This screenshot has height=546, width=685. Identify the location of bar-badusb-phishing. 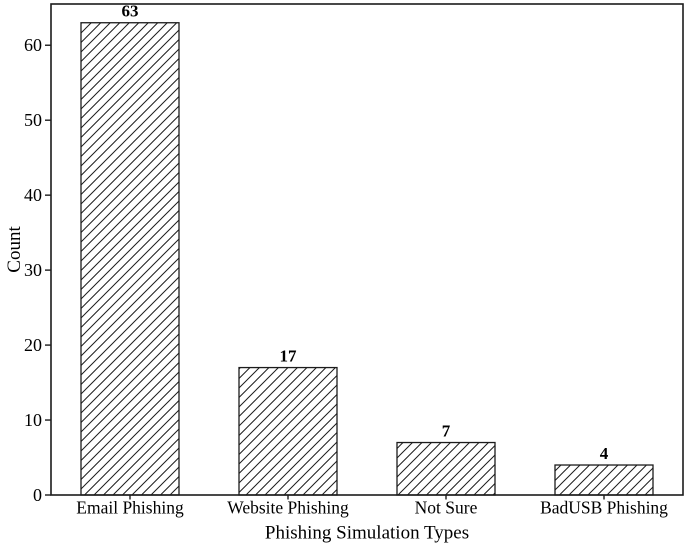
(604, 480).